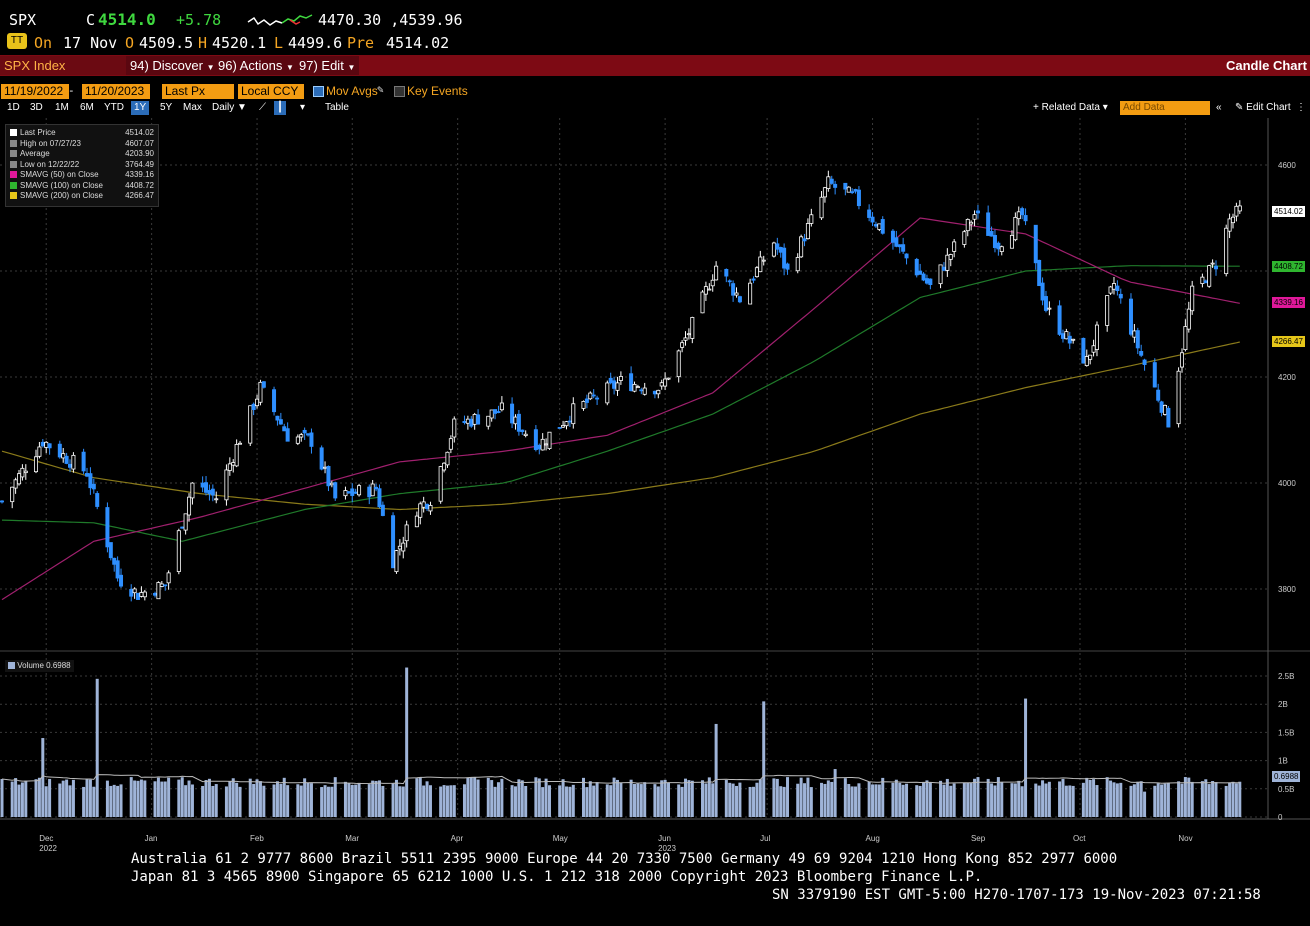  I want to click on quote-date: 17 Nov, so click(90, 43).